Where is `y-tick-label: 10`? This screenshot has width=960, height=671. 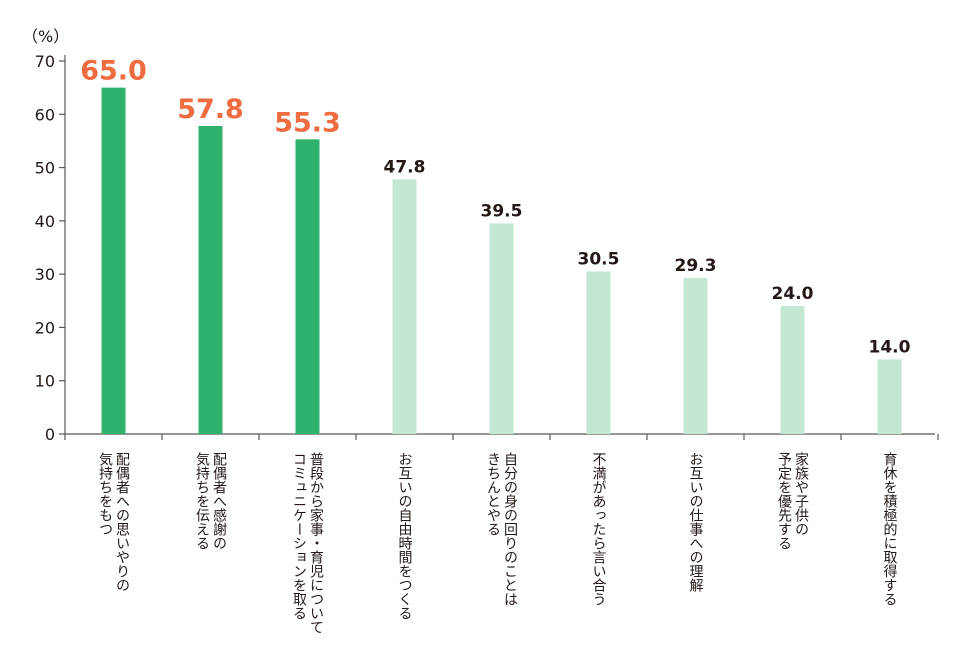 y-tick-label: 10 is located at coordinates (45, 381).